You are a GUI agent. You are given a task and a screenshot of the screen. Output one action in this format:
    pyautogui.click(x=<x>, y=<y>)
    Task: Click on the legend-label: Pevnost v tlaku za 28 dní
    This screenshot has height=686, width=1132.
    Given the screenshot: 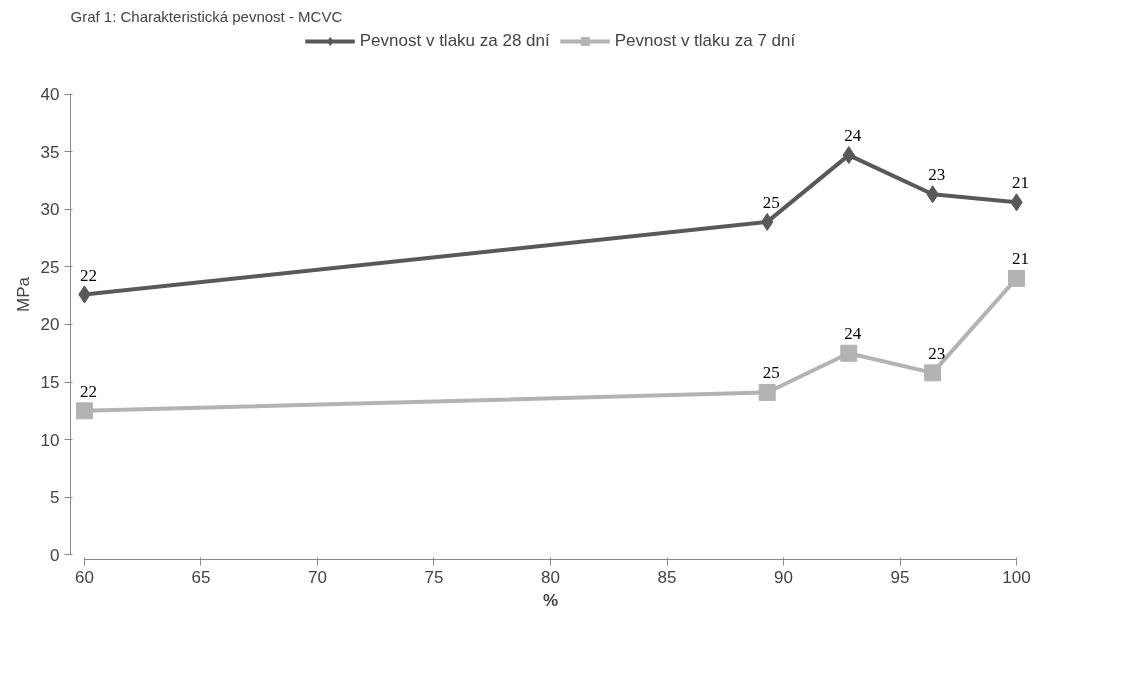 What is the action you would take?
    pyautogui.click(x=454, y=41)
    